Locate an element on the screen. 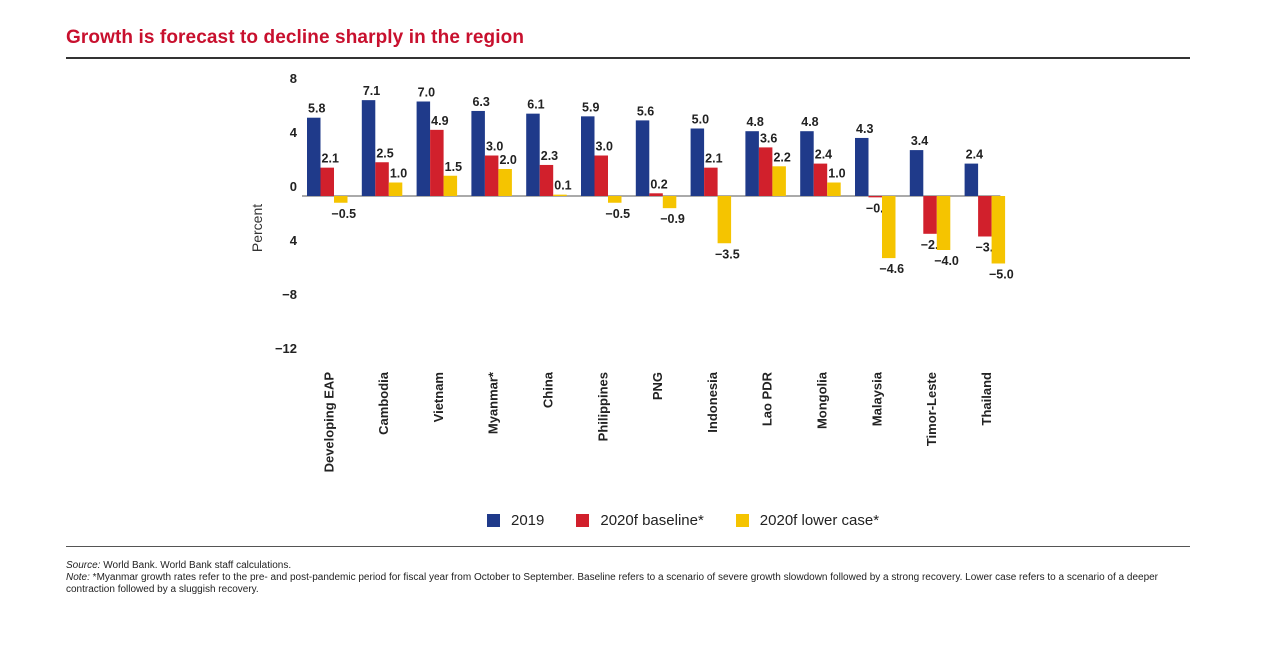 The width and height of the screenshot is (1280, 653). legend-item-baseline: 2020f baseline* is located at coordinates (640, 520).